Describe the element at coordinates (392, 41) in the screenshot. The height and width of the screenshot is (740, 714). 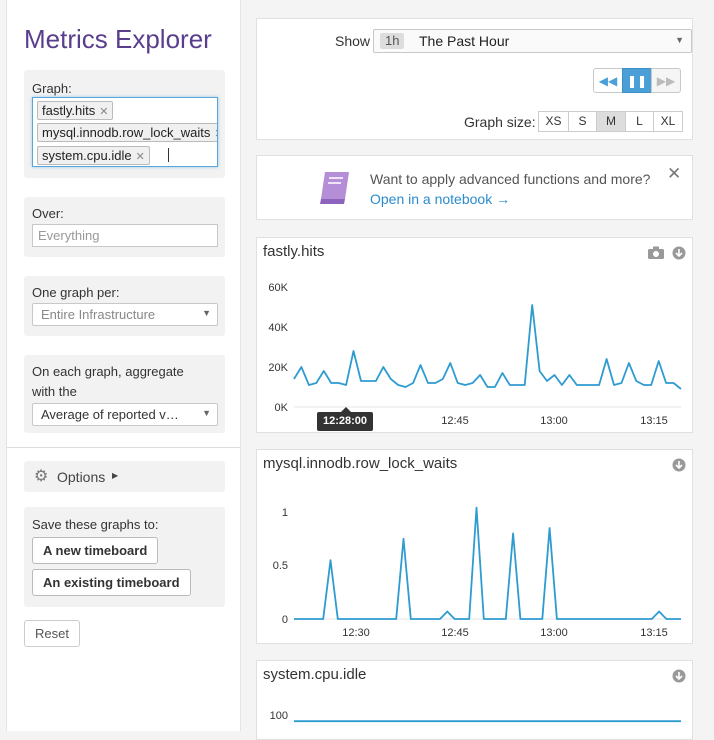
I see `timeframe-pill: 1h` at that location.